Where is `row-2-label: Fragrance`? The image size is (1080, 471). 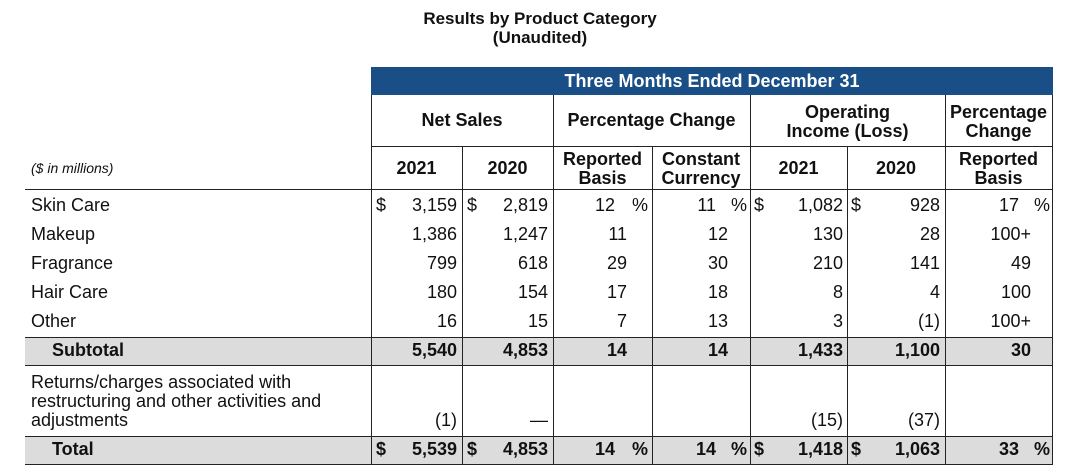
row-2-label: Fragrance is located at coordinates (72, 263).